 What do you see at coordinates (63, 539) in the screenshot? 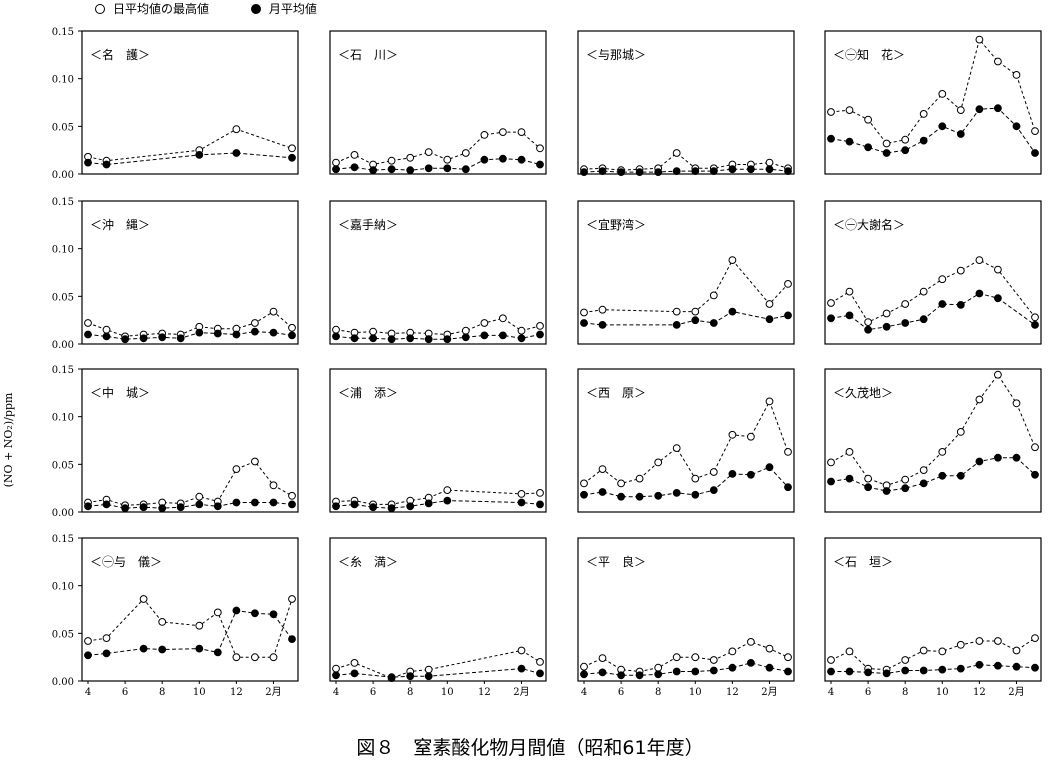
I see `y-tick-label: 0.15` at bounding box center [63, 539].